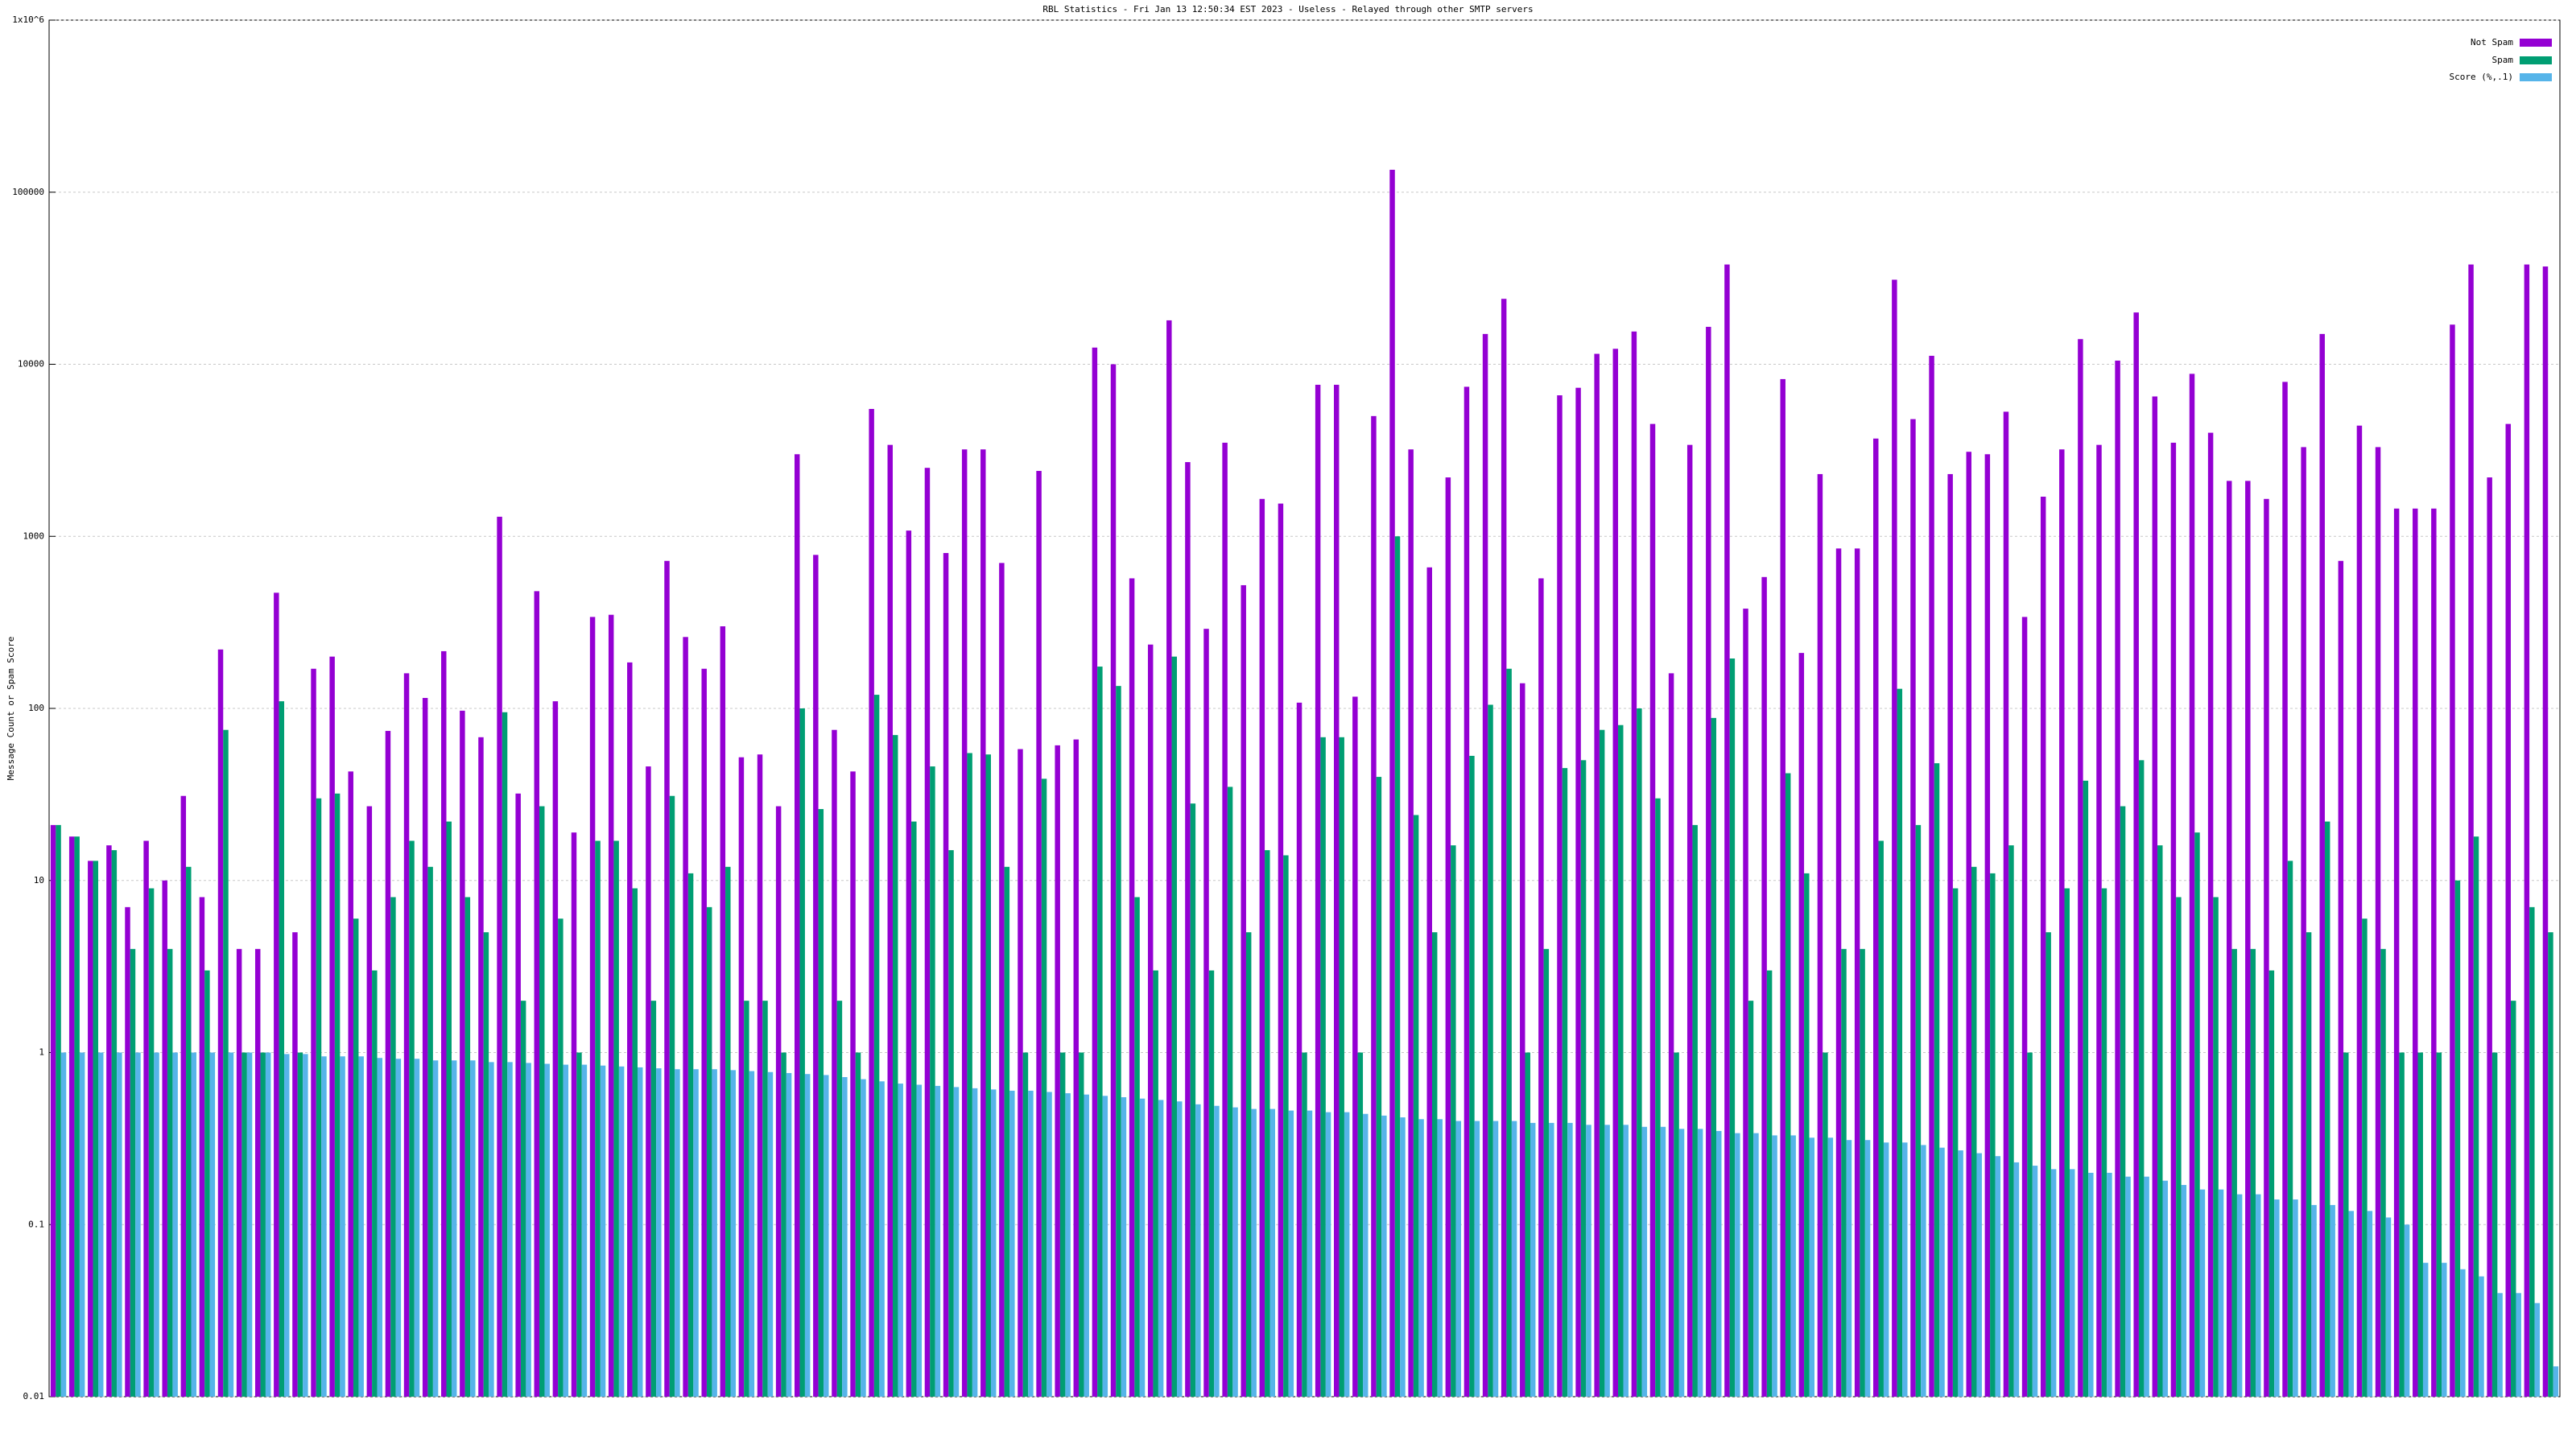 This screenshot has width=2576, height=1449. What do you see at coordinates (2503, 60) in the screenshot?
I see `legend-label: Spam` at bounding box center [2503, 60].